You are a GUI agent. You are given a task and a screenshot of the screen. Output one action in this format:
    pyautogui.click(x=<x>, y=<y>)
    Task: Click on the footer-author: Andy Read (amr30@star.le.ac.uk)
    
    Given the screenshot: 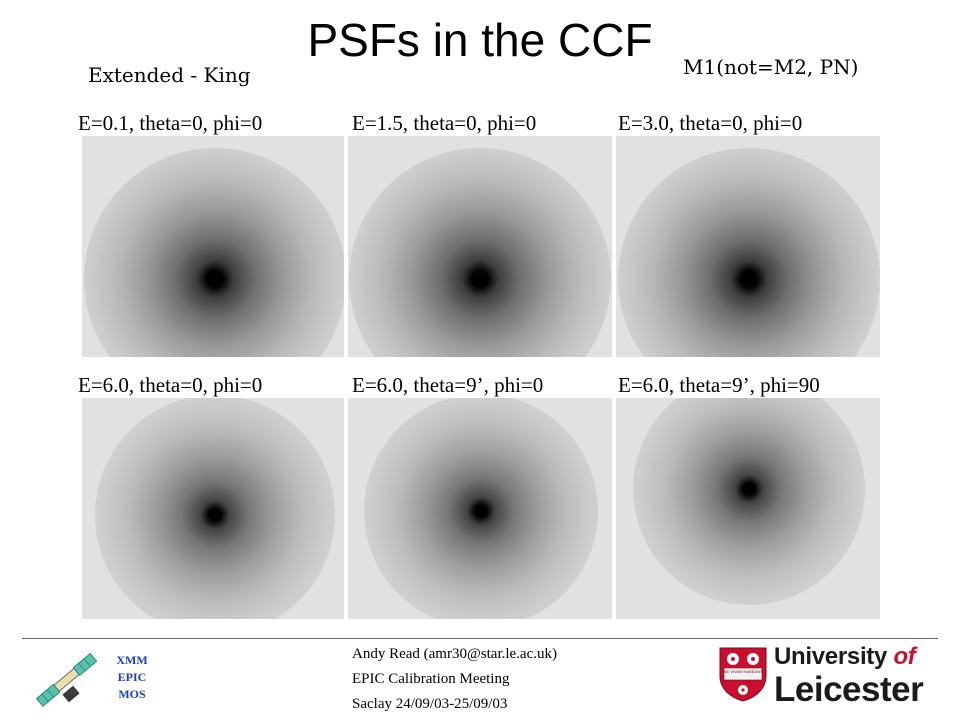 What is the action you would take?
    pyautogui.click(x=454, y=654)
    